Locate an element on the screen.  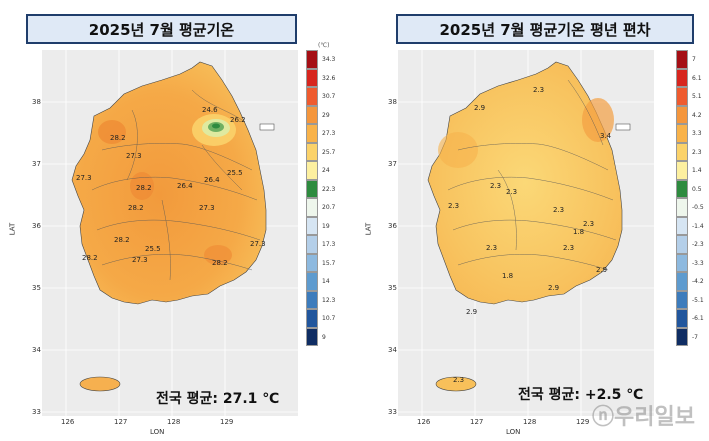
legend-label: 7 is located at coordinates (694, 59).